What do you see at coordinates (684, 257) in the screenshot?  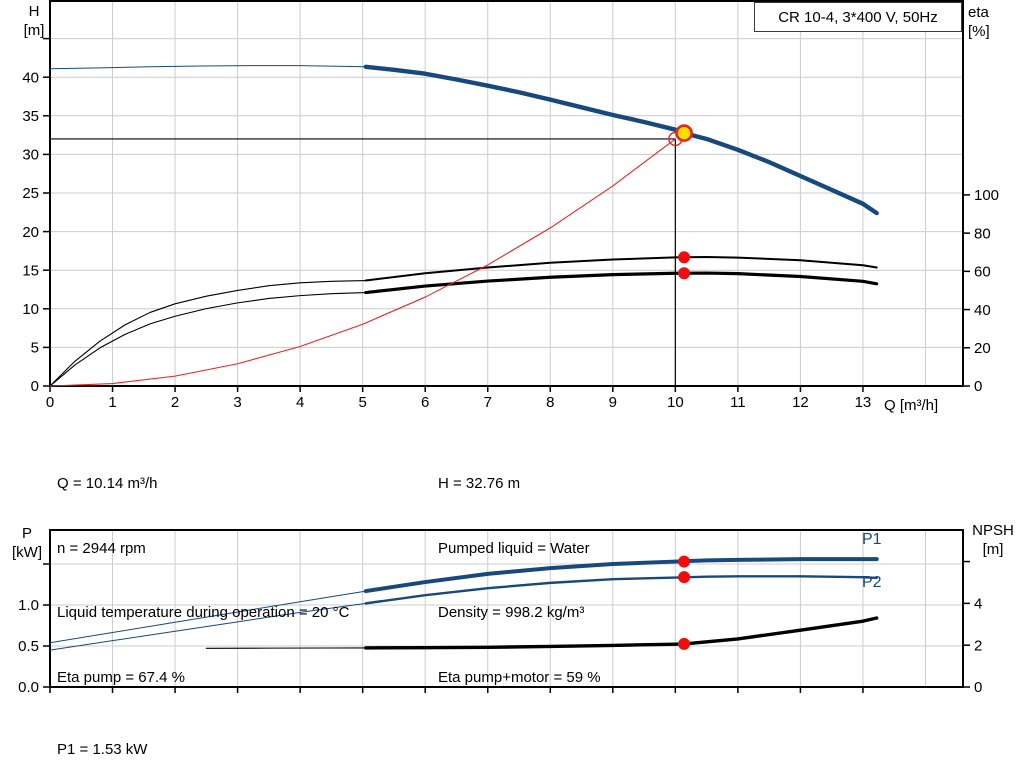 I see `eta-pump-point` at bounding box center [684, 257].